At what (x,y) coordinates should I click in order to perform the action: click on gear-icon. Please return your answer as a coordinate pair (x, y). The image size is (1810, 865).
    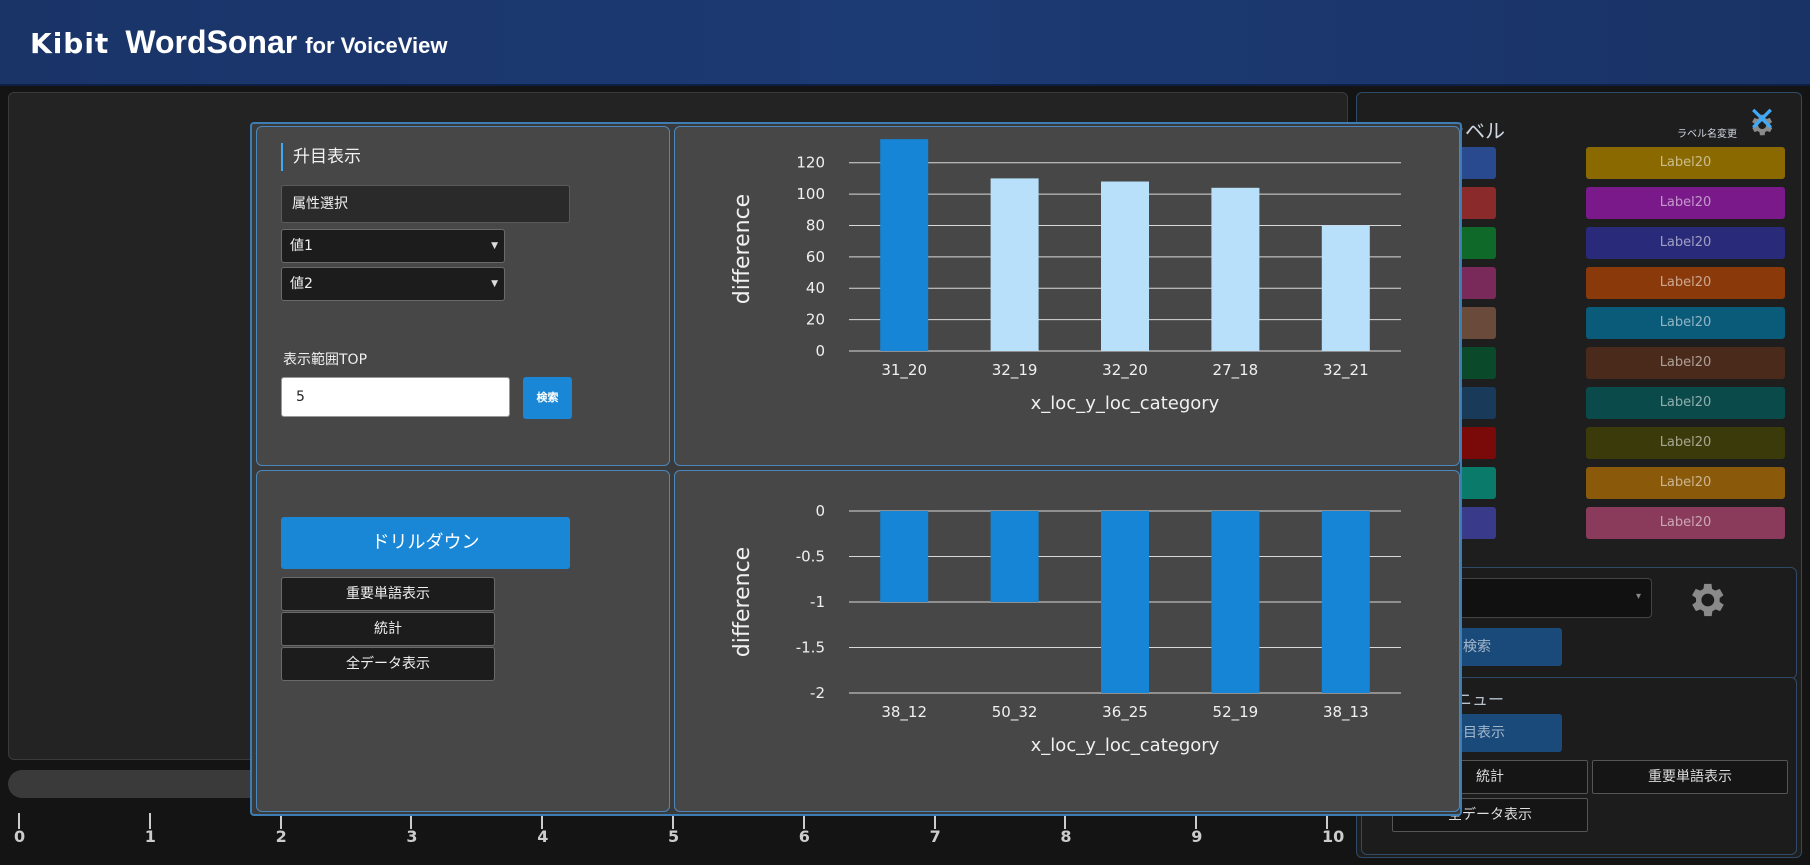
    Looking at the image, I should click on (1761, 125).